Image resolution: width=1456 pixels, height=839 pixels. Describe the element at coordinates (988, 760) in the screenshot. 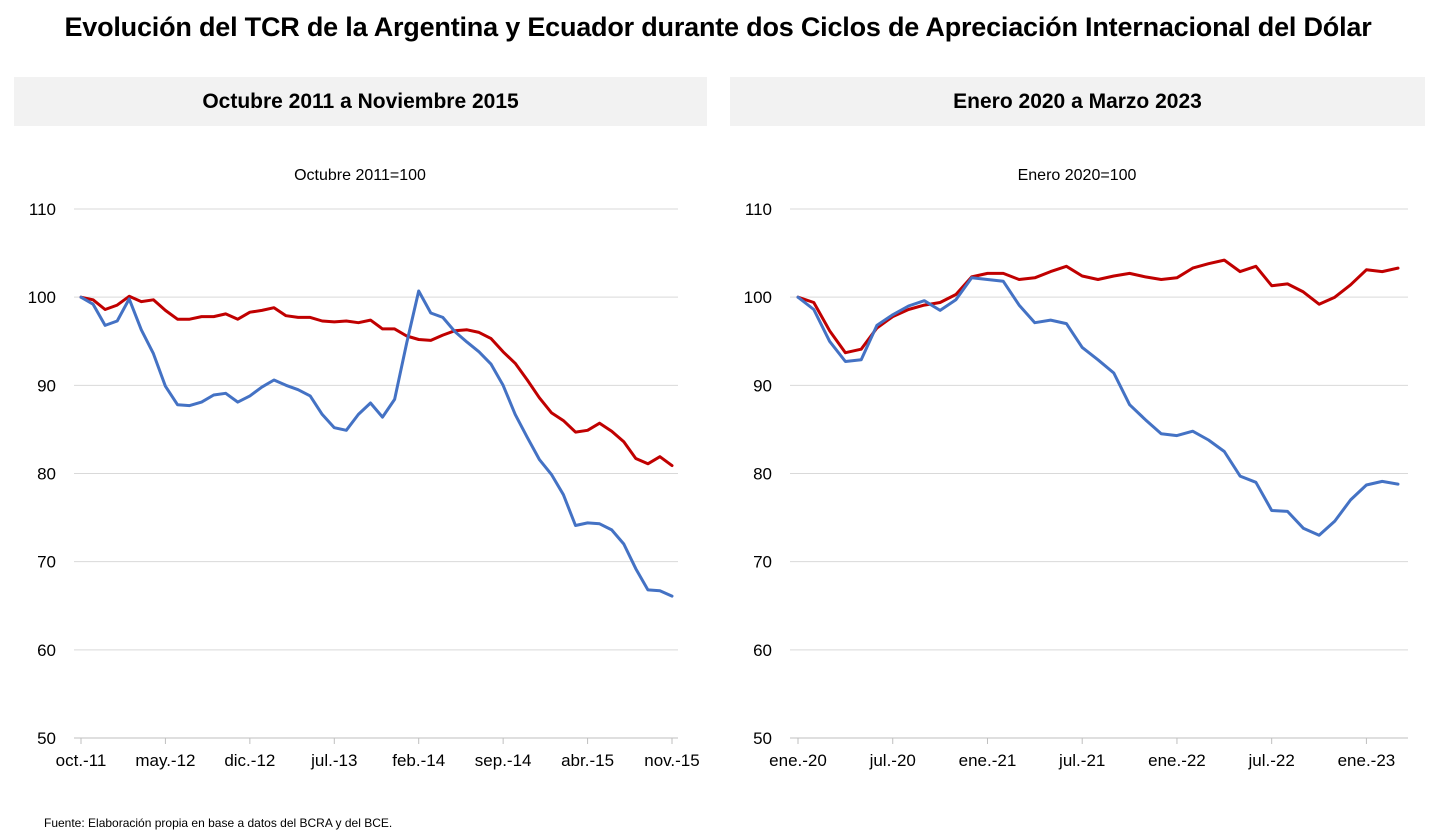

I see `chart-1-x-tick-label: ene.-21` at that location.